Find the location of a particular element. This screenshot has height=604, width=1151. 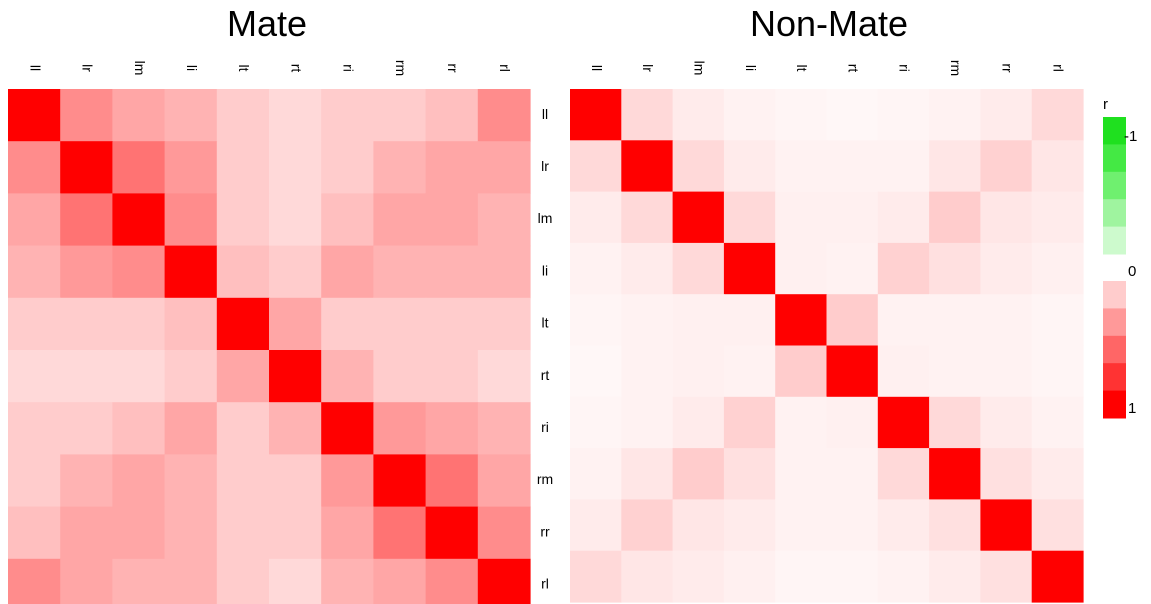

mate-cell-rr-rm is located at coordinates (400, 533).